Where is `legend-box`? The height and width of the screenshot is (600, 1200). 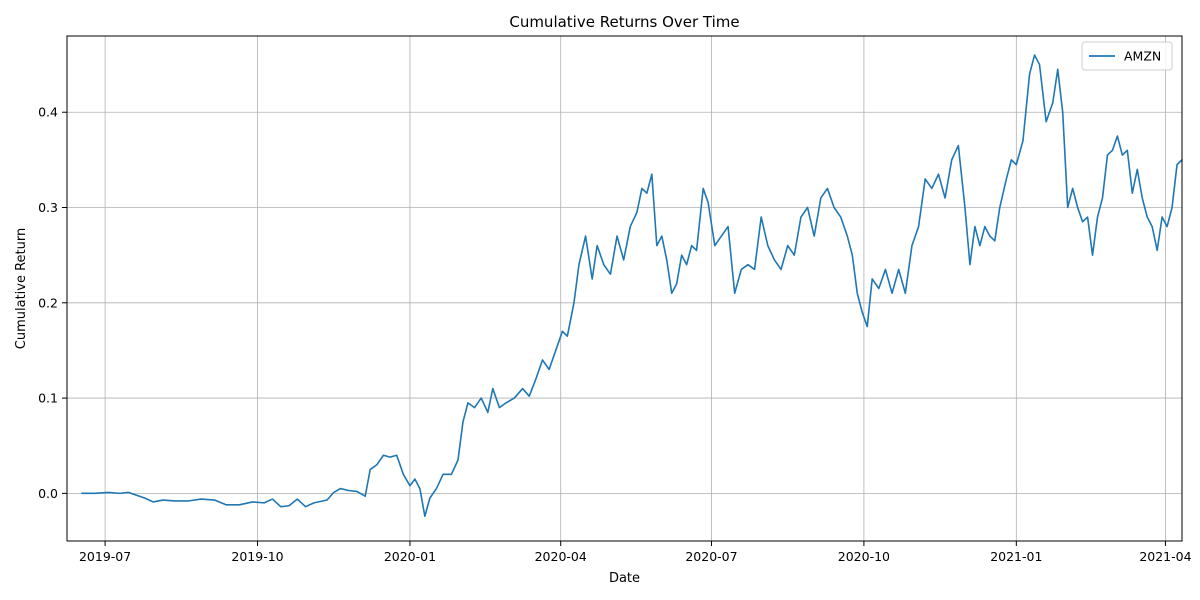 legend-box is located at coordinates (1127, 56).